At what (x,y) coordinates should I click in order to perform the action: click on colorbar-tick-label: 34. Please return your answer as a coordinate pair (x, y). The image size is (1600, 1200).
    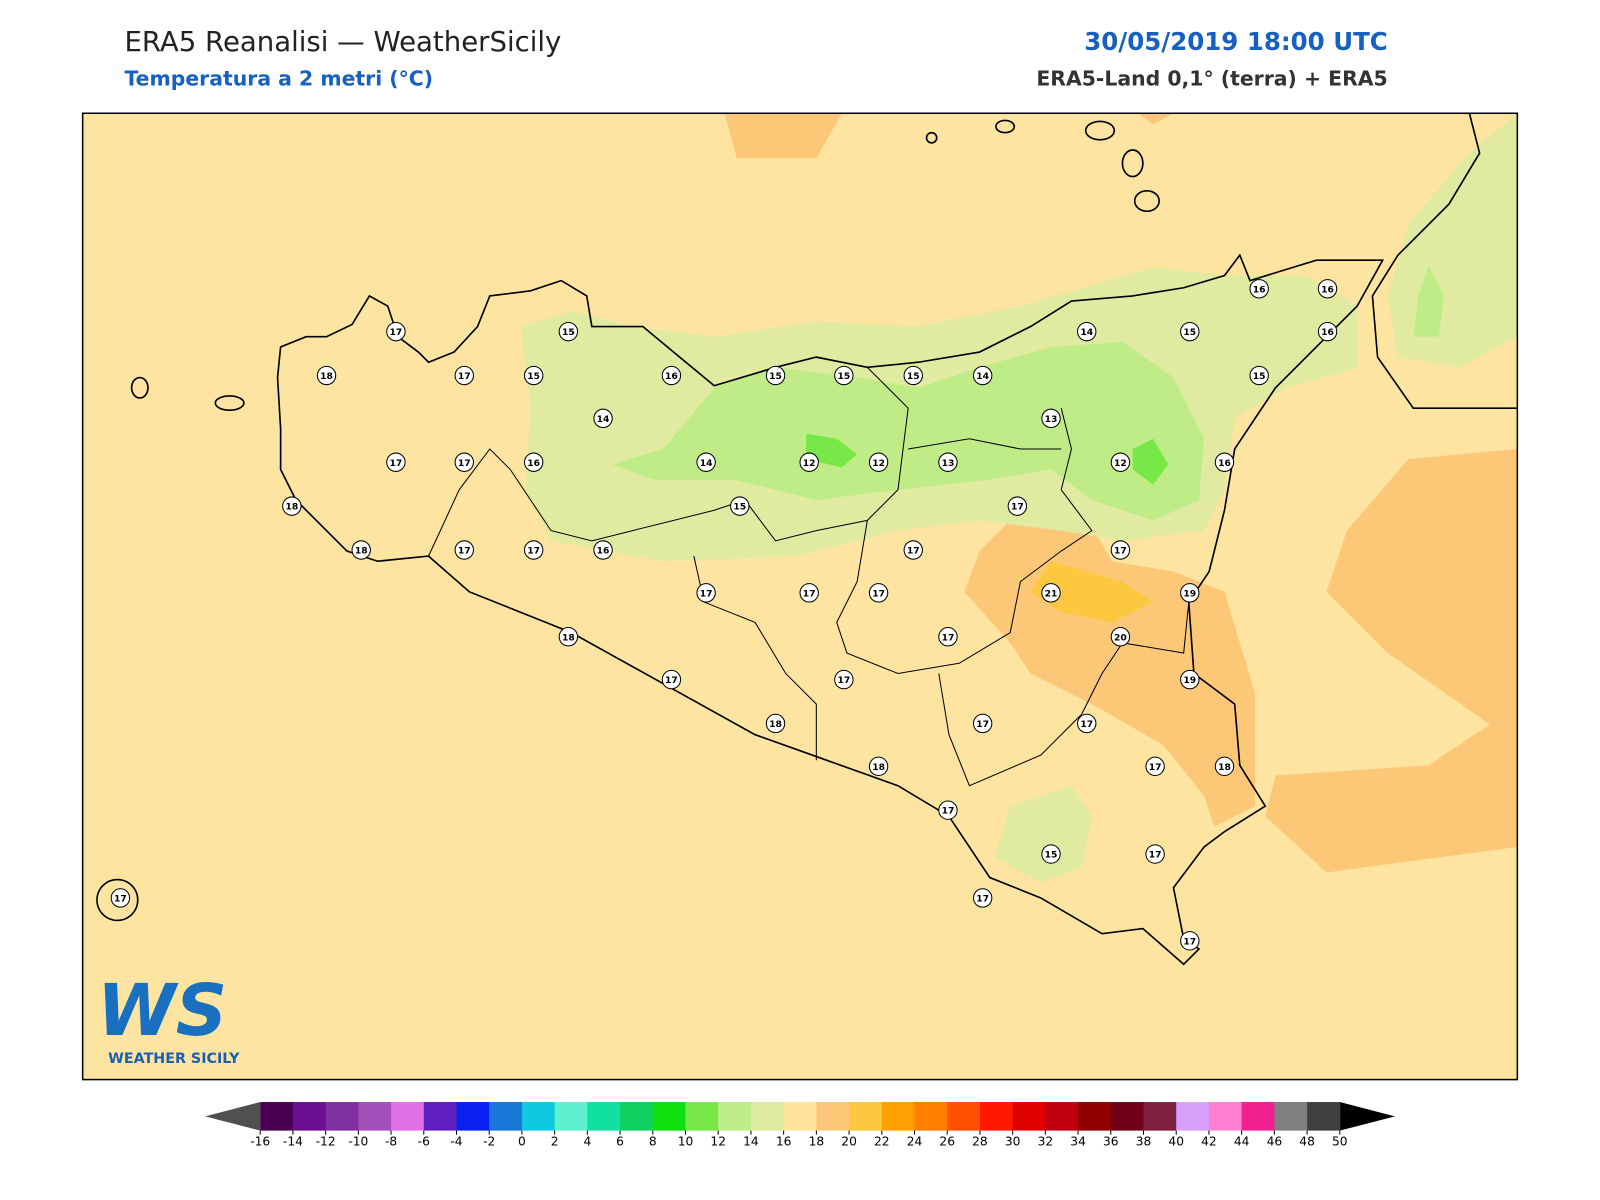
    Looking at the image, I should click on (1078, 1141).